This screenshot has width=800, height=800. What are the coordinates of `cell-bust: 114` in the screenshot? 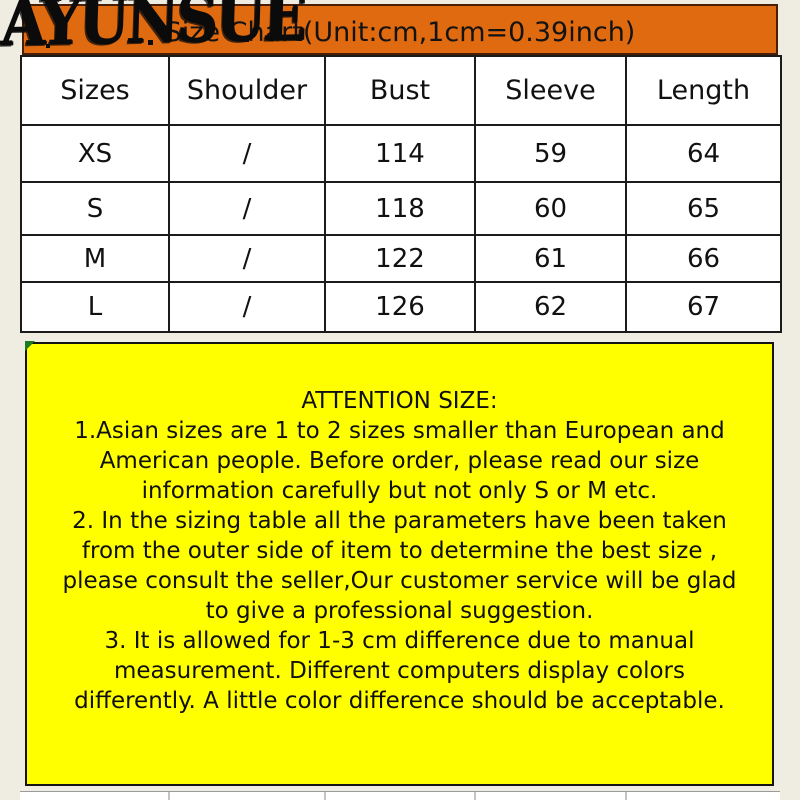 It's located at (400, 153).